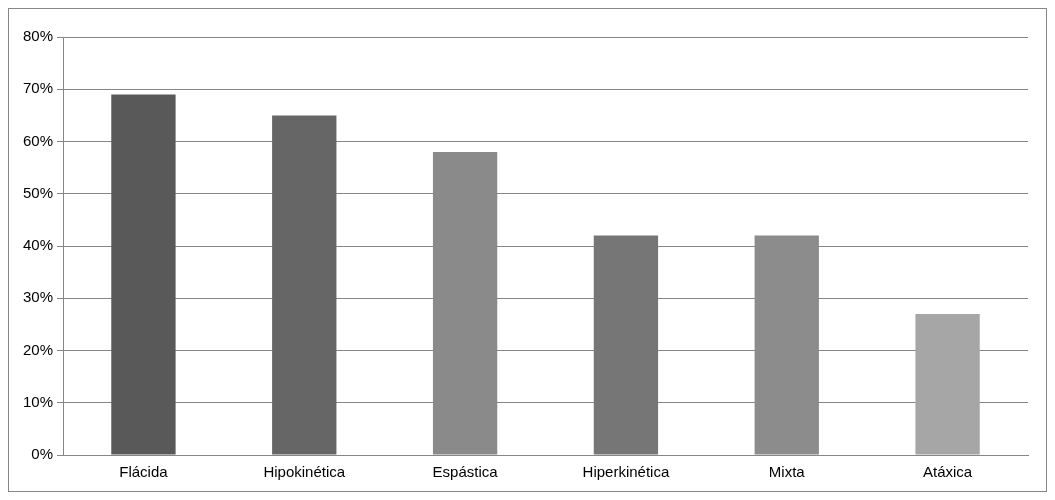  Describe the element at coordinates (144, 472) in the screenshot. I see `x-tick-label: Flácida` at that location.